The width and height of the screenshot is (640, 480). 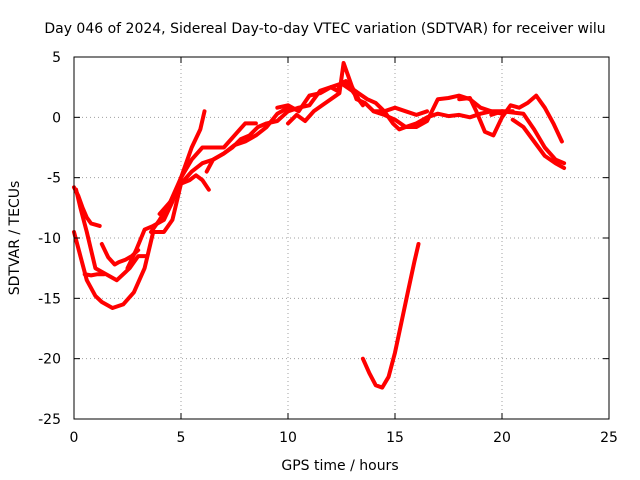 What do you see at coordinates (49, 420) in the screenshot?
I see `y-tick-label: -25` at bounding box center [49, 420].